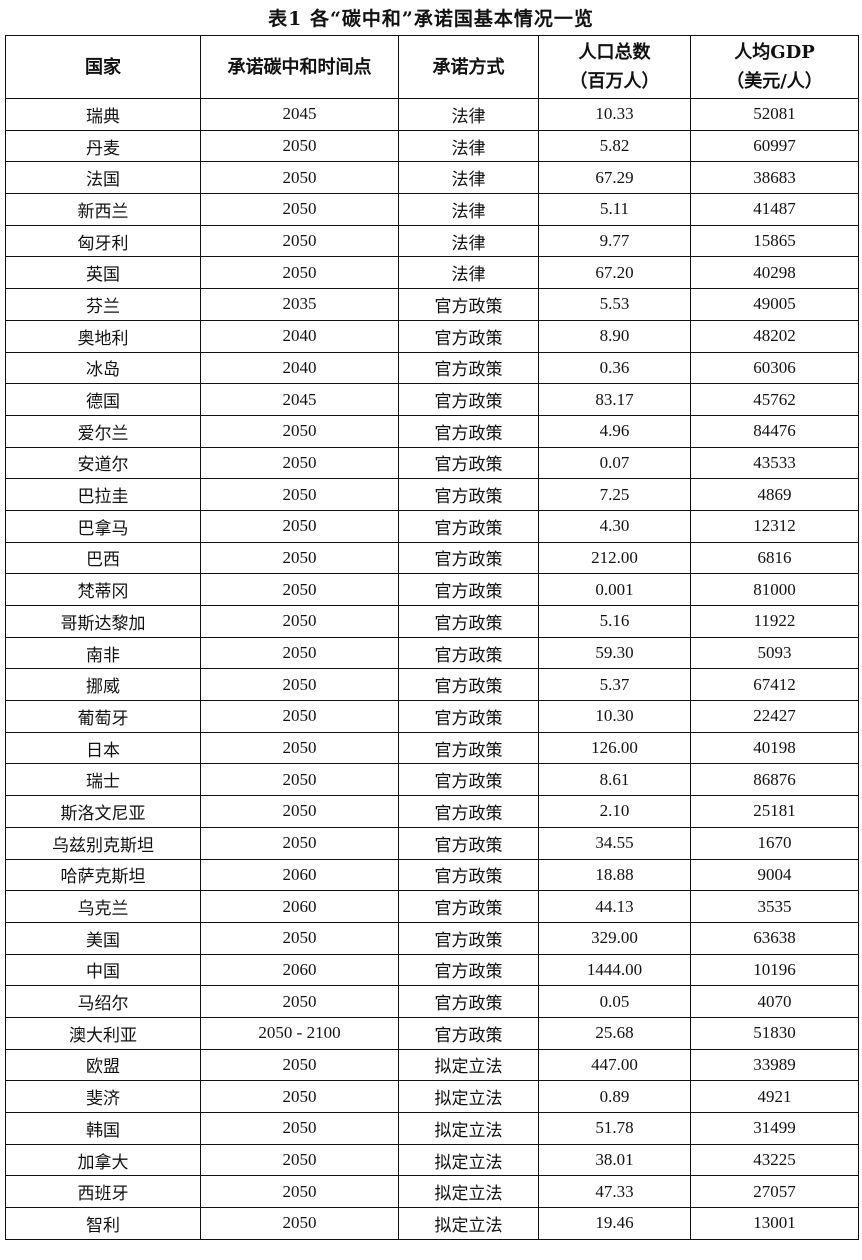 The height and width of the screenshot is (1260, 862). What do you see at coordinates (774, 621) in the screenshot?
I see `cell-gdp-per-capita: 11922` at bounding box center [774, 621].